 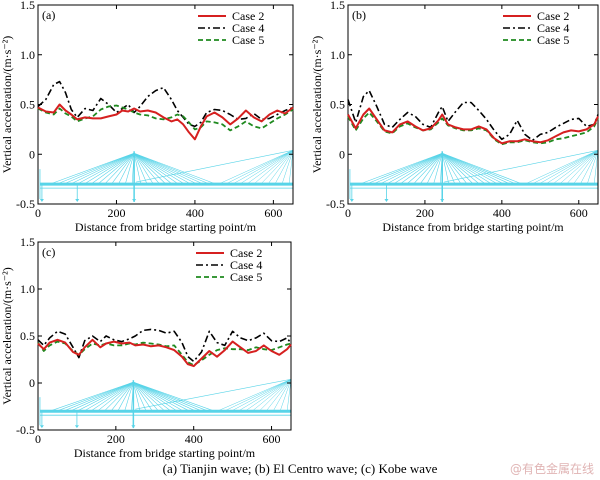 What do you see at coordinates (7, 105) in the screenshot?
I see `y-axis-label: Vertical acceleration/(m·s⁻²)` at bounding box center [7, 105].